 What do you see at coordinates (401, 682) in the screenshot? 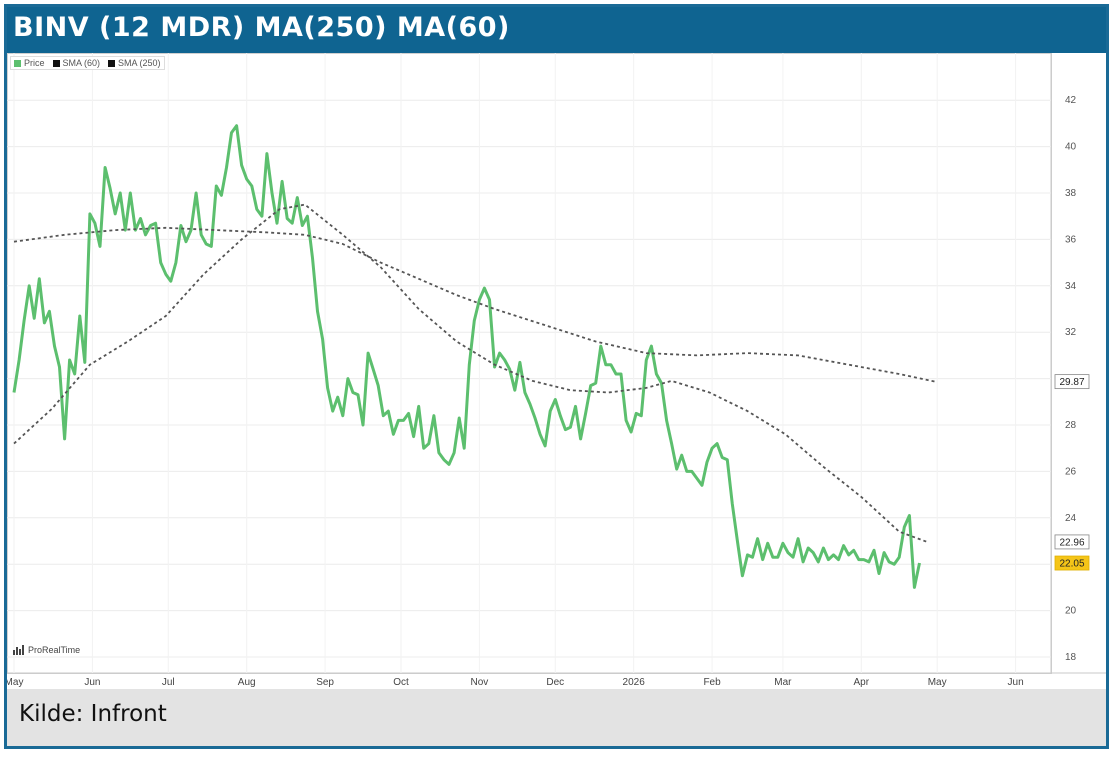
I see `x-tick-label-5: Oct` at bounding box center [401, 682].